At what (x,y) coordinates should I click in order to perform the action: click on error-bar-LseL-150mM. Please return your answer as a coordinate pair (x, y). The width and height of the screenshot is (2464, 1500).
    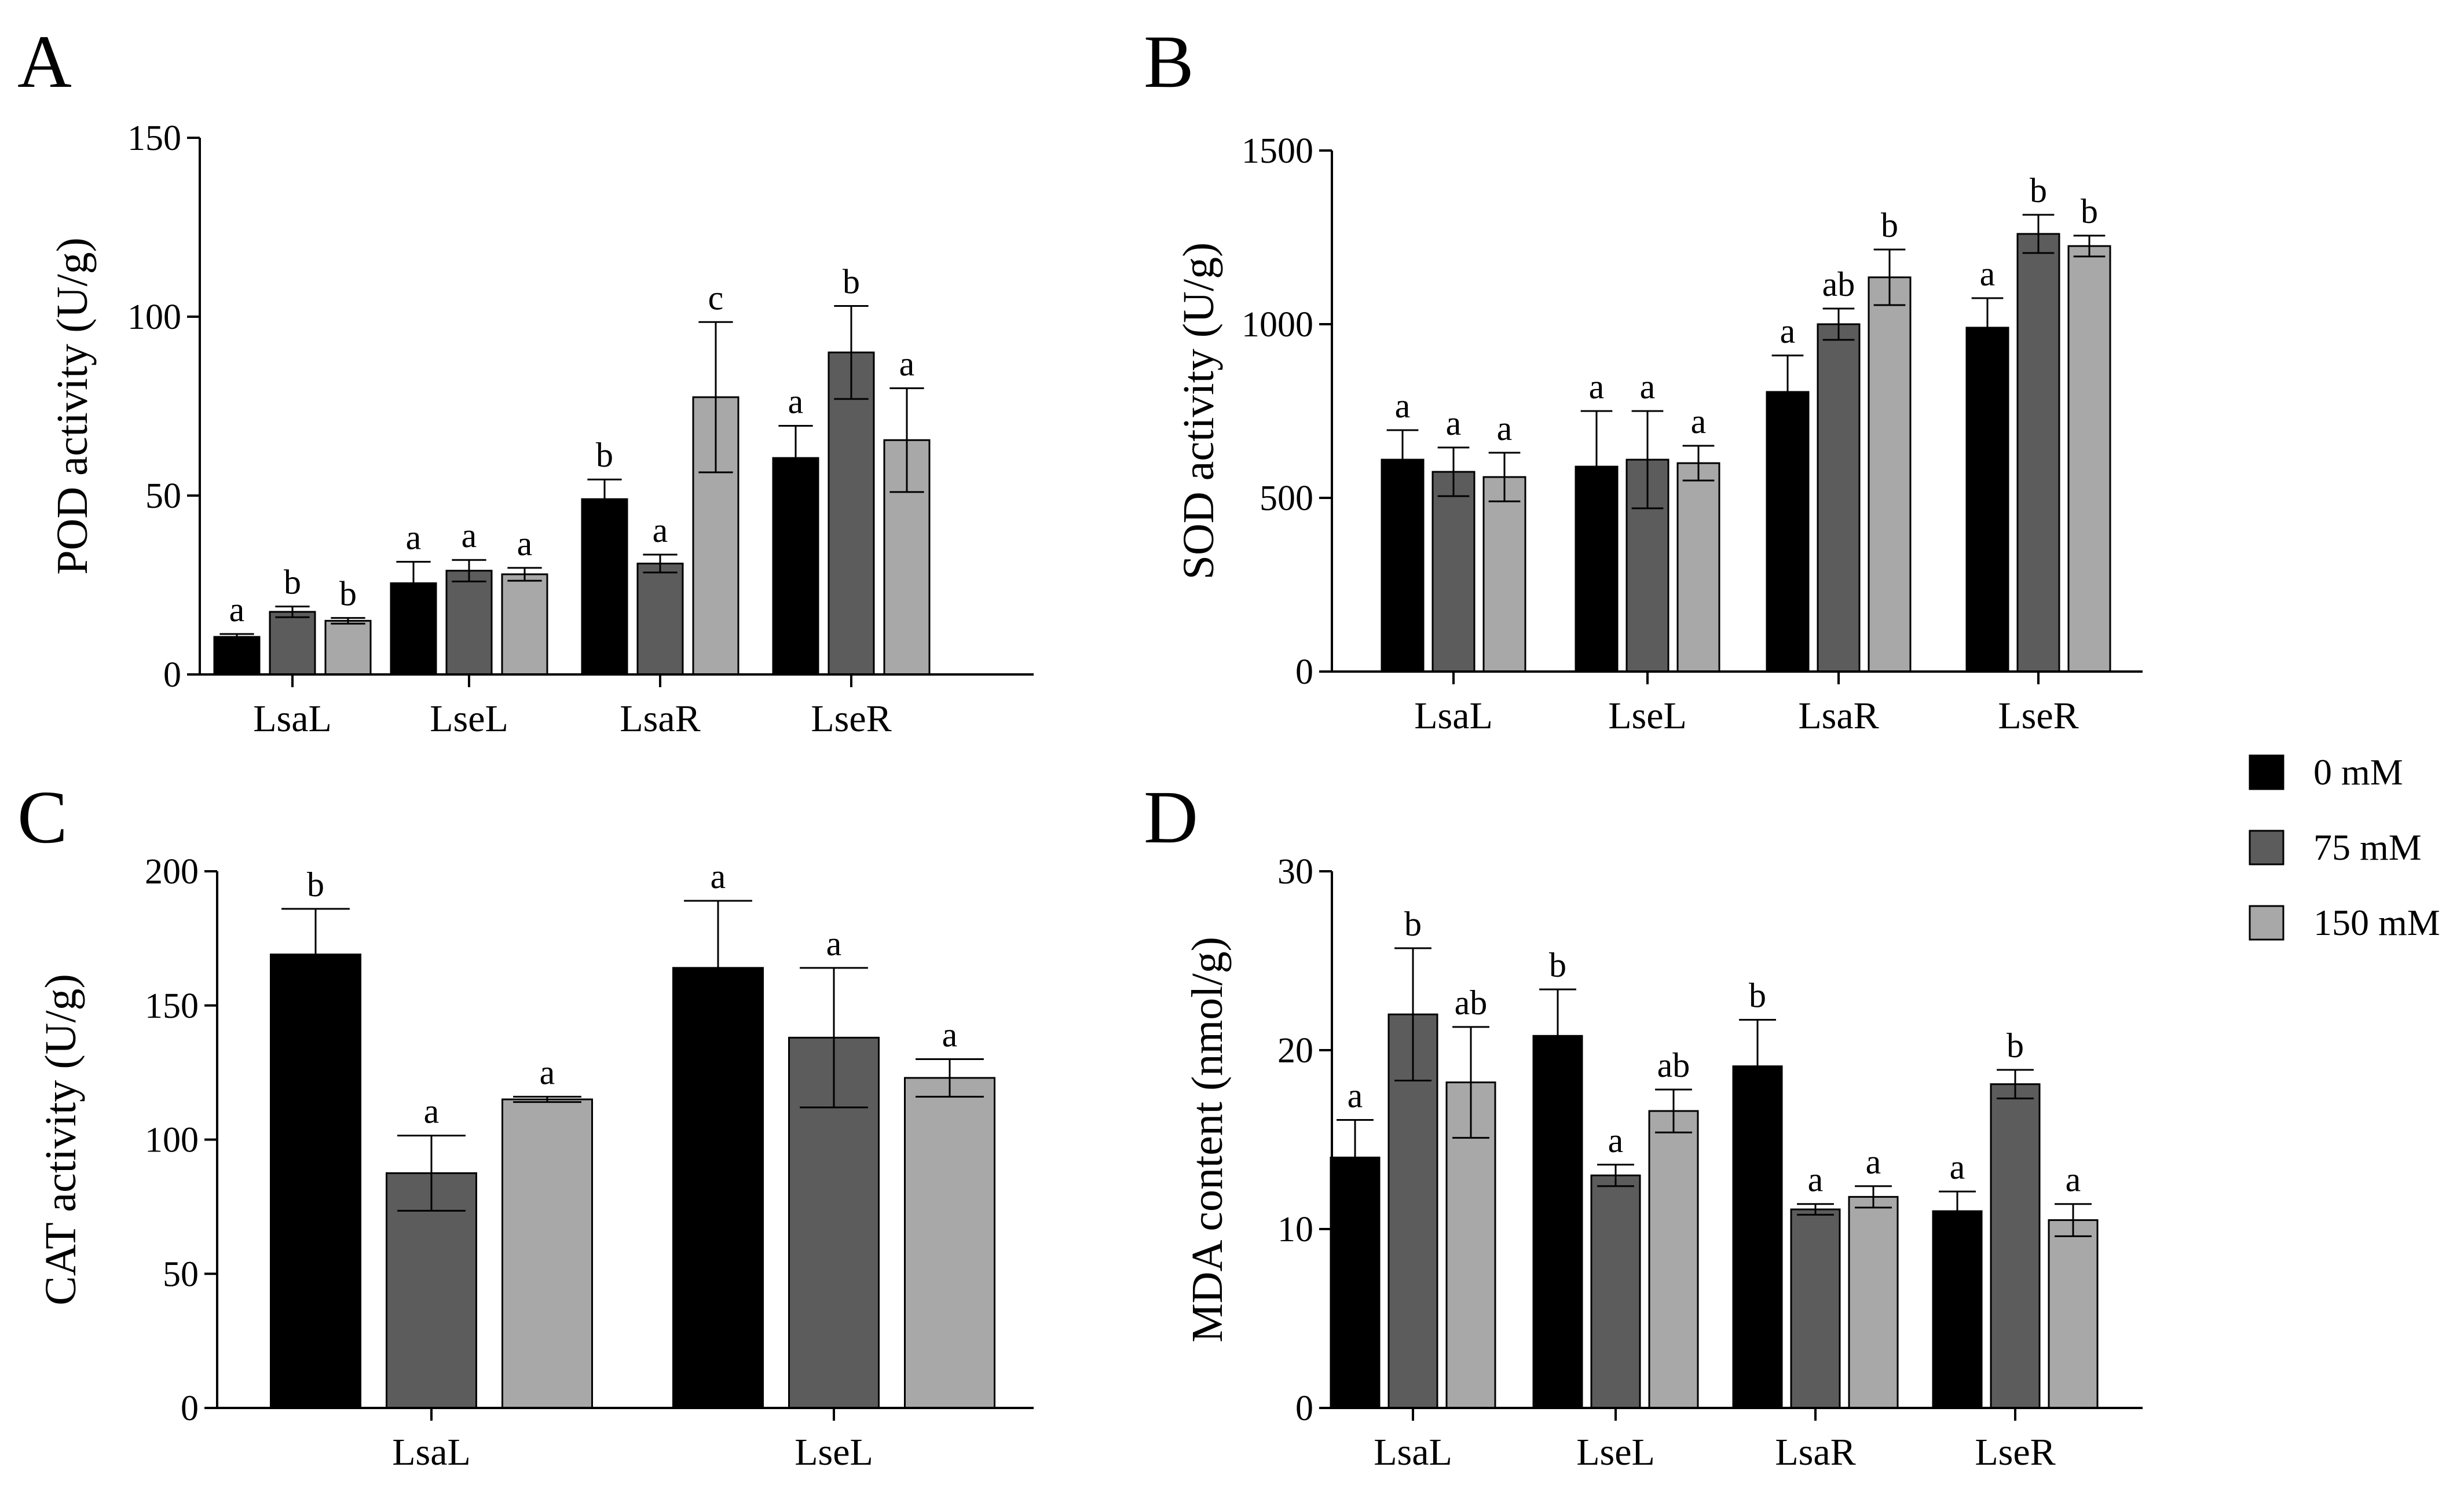
    Looking at the image, I should click on (524, 574).